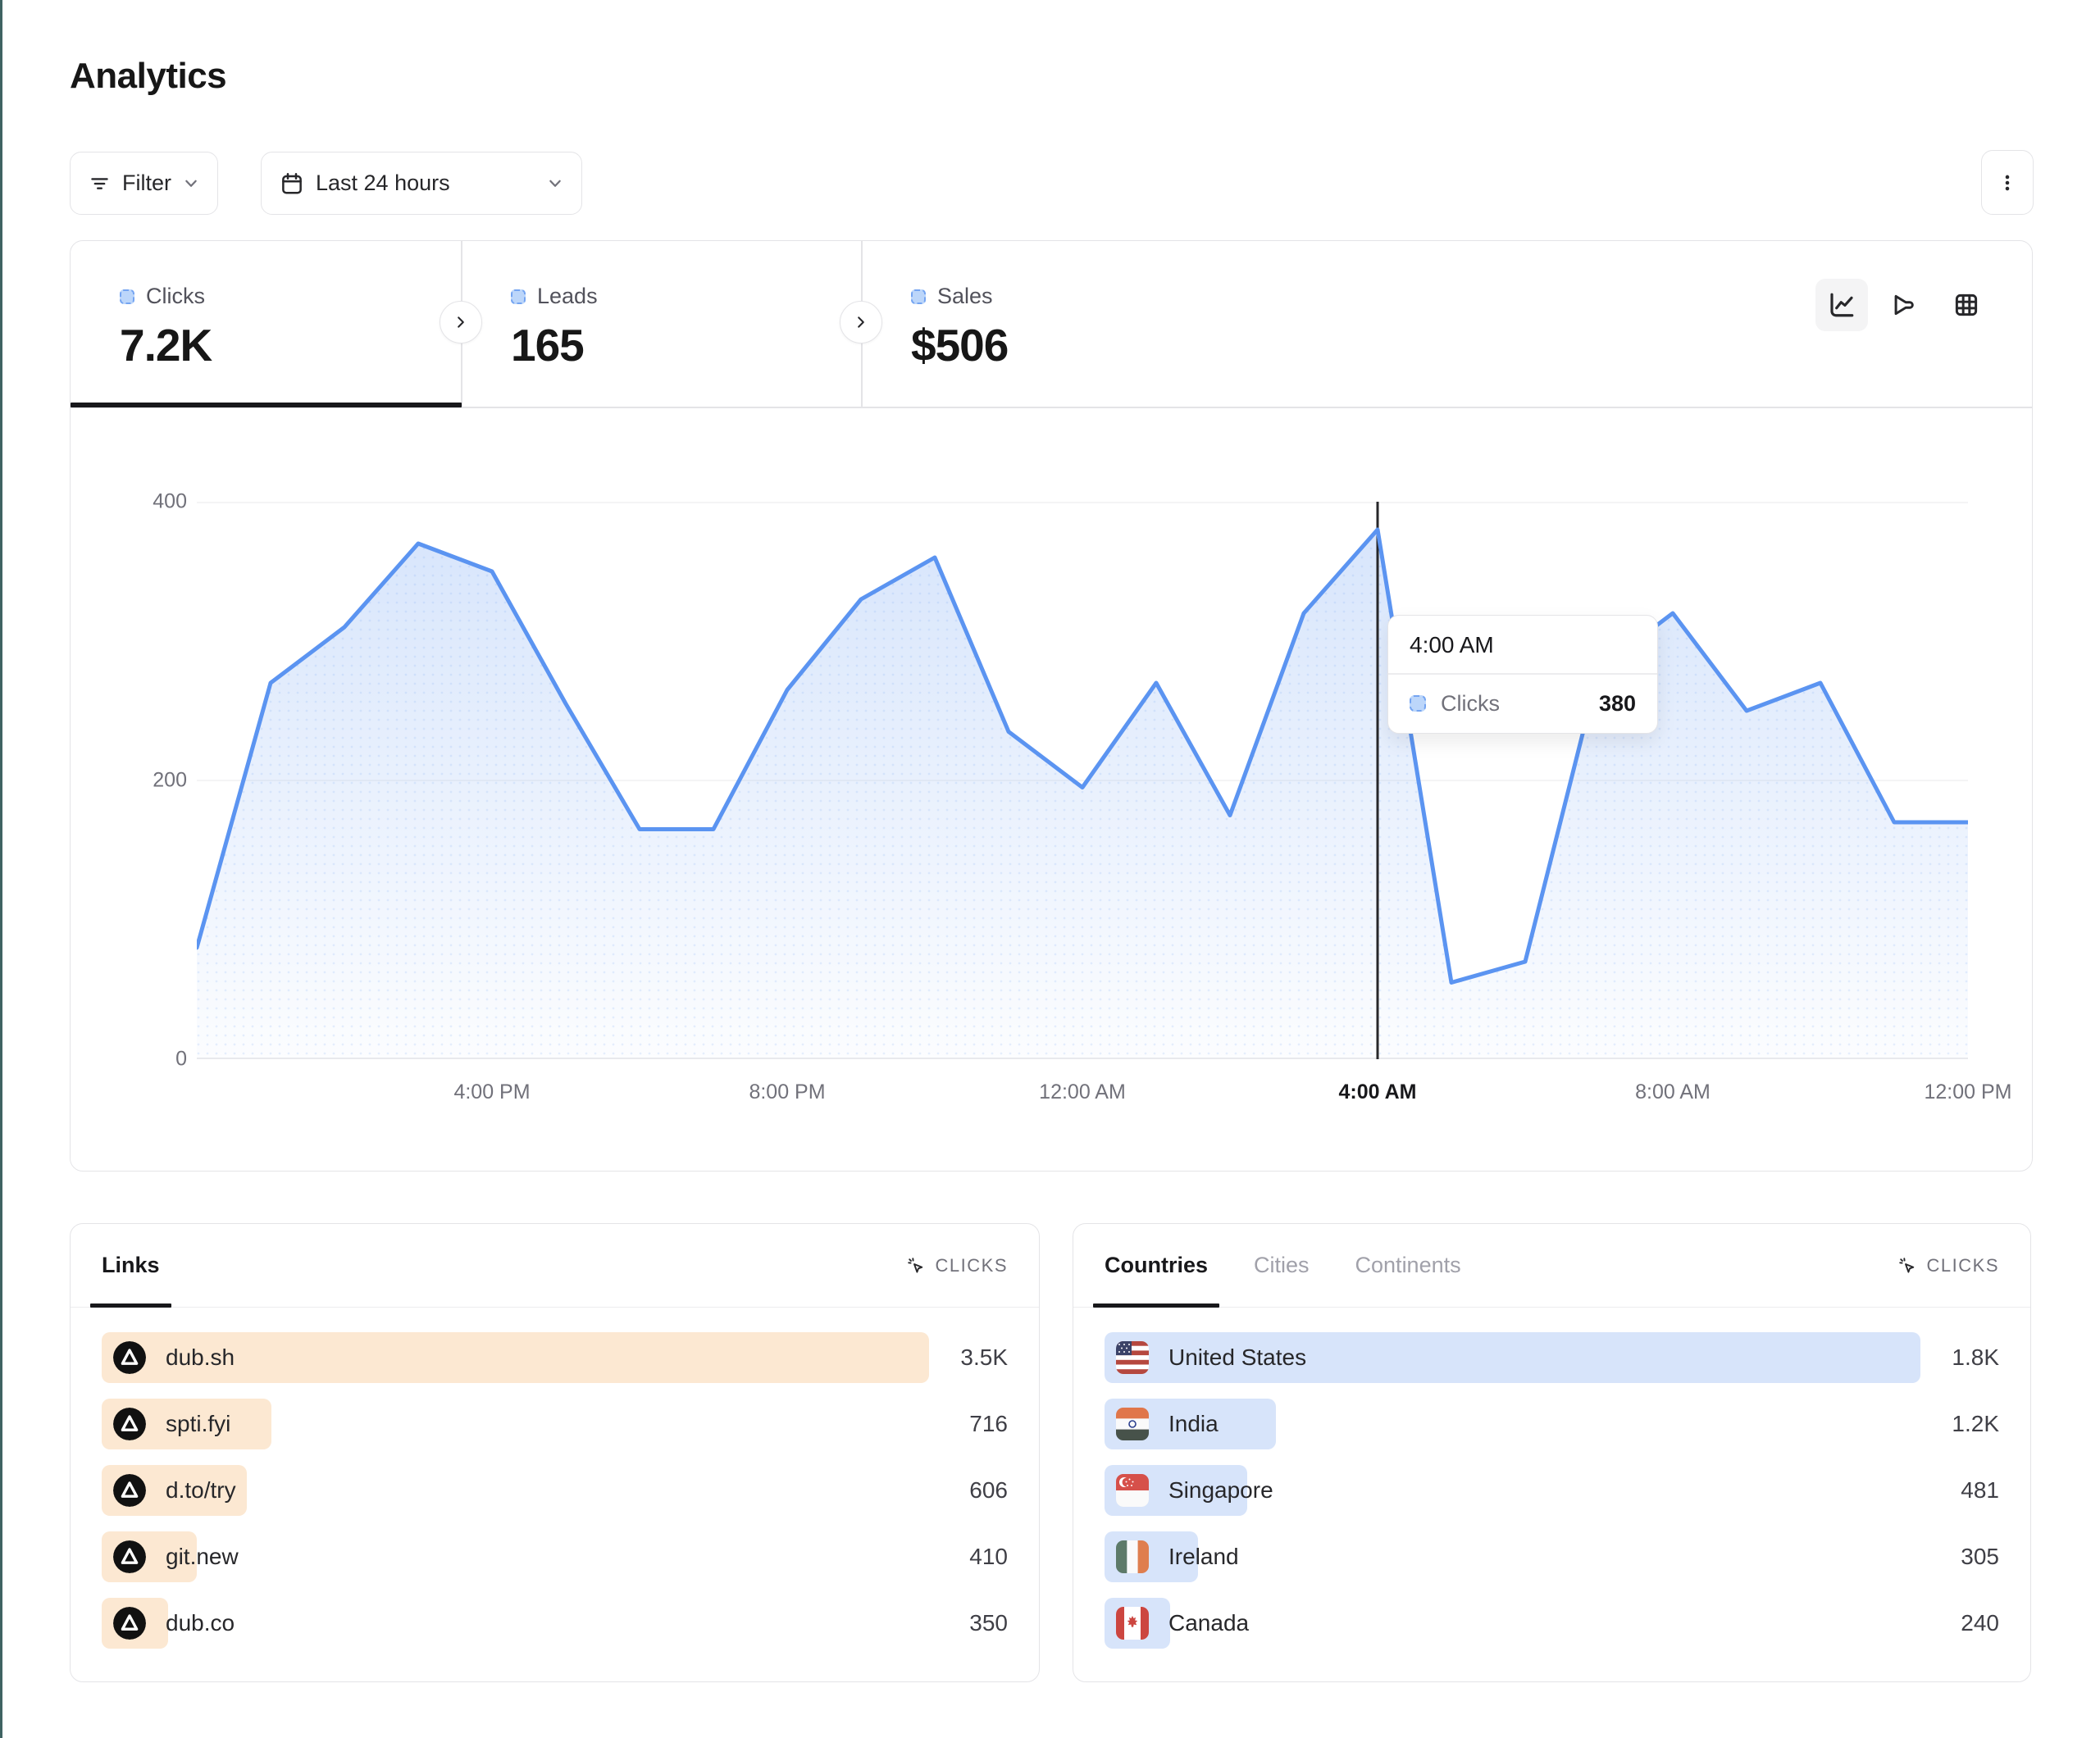 The image size is (2100, 1738). I want to click on singapore-flag, so click(1132, 1490).